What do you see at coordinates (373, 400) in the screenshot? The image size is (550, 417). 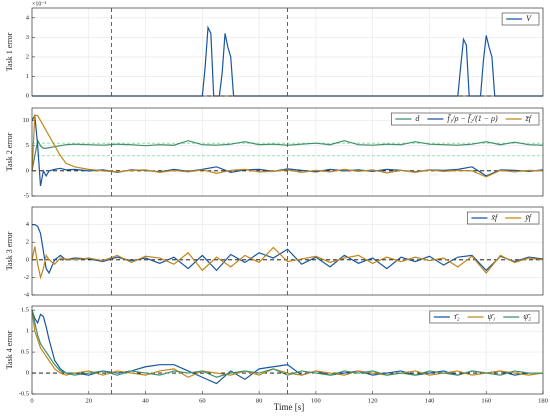 I see `x-tick-label: 120` at bounding box center [373, 400].